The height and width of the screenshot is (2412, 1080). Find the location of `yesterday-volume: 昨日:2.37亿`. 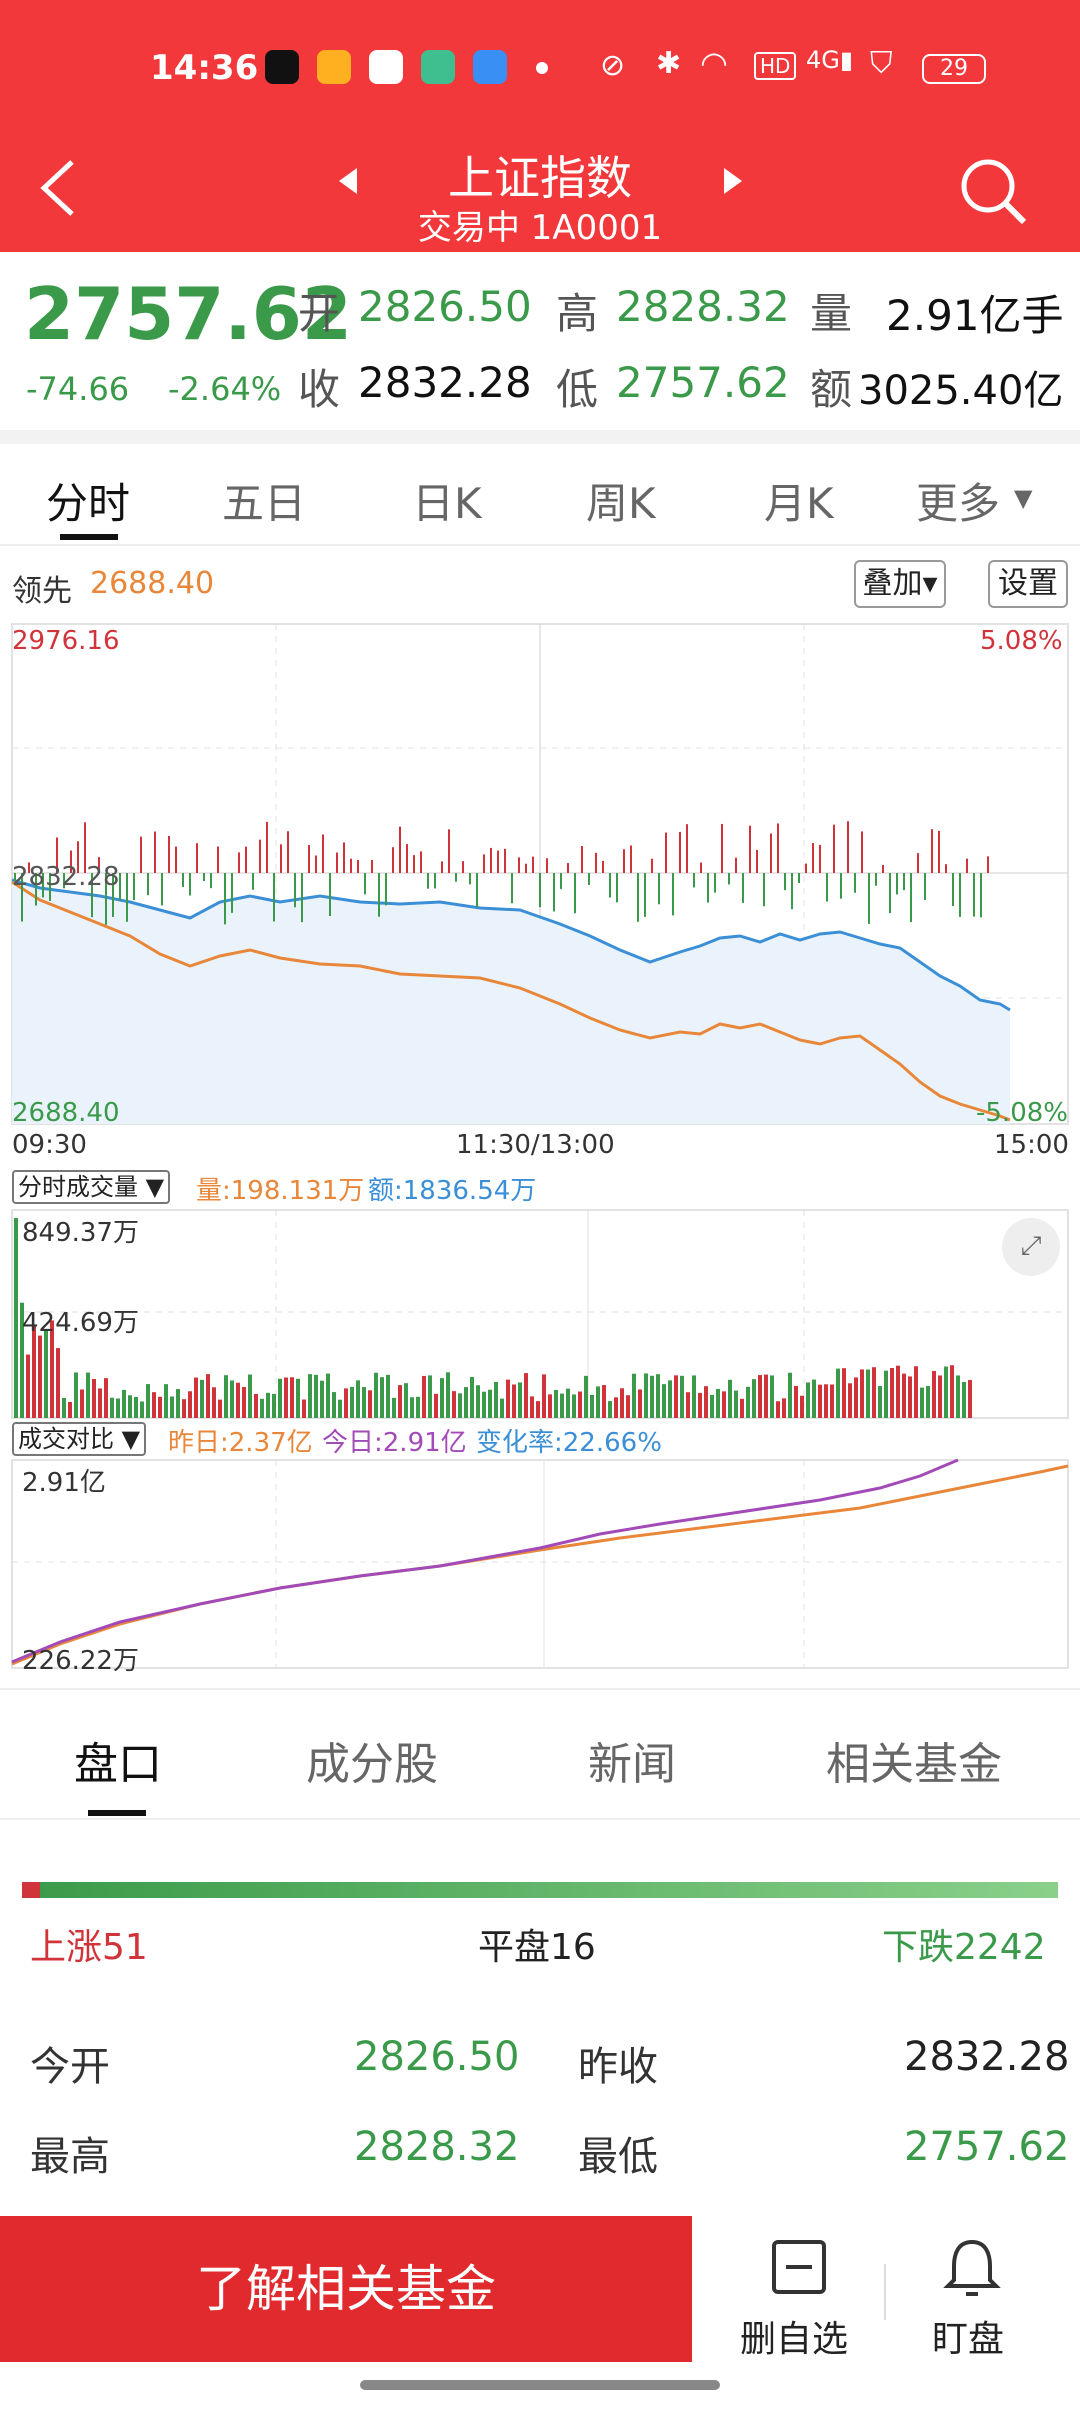

yesterday-volume: 昨日:2.37亿 is located at coordinates (240, 1443).